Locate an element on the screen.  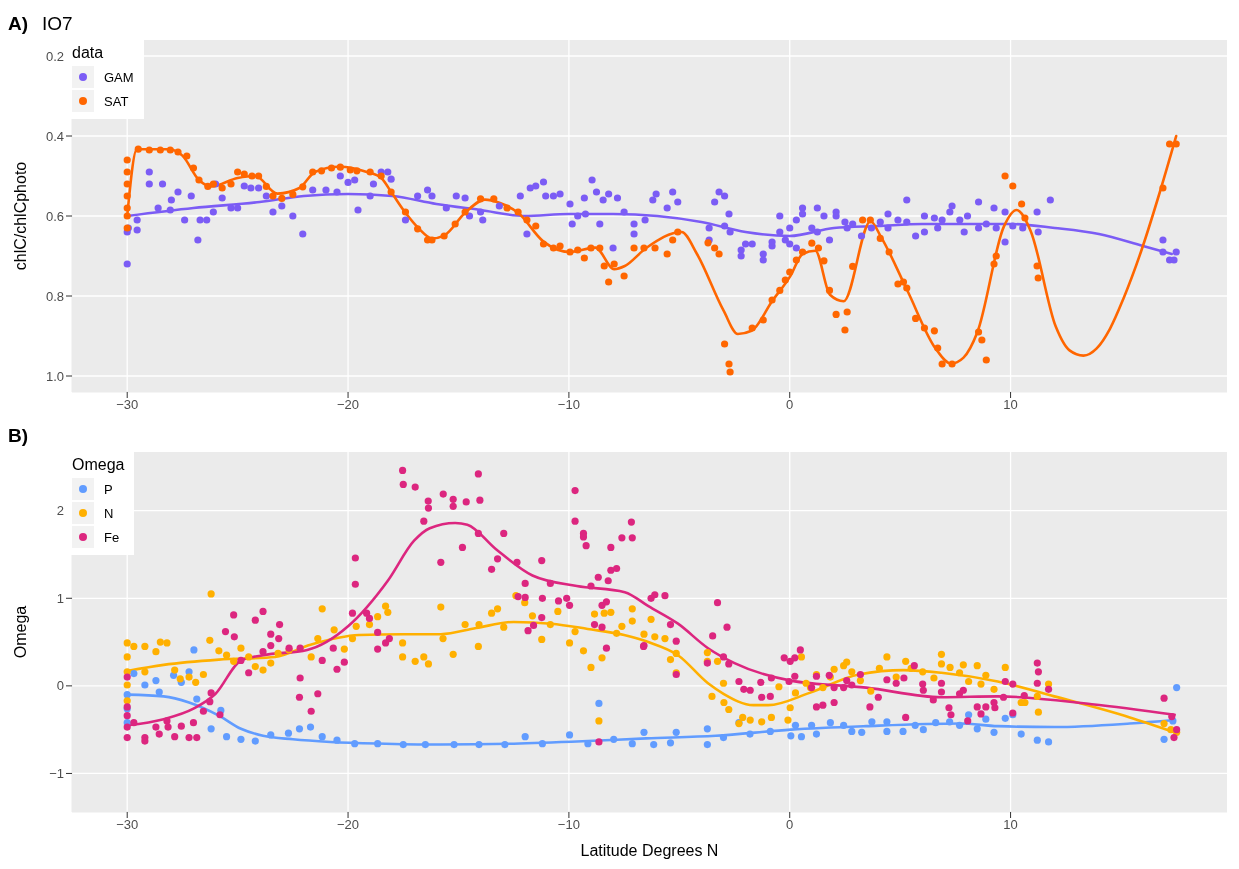
y-tick-label: 1.0 is located at coordinates (54, 376).